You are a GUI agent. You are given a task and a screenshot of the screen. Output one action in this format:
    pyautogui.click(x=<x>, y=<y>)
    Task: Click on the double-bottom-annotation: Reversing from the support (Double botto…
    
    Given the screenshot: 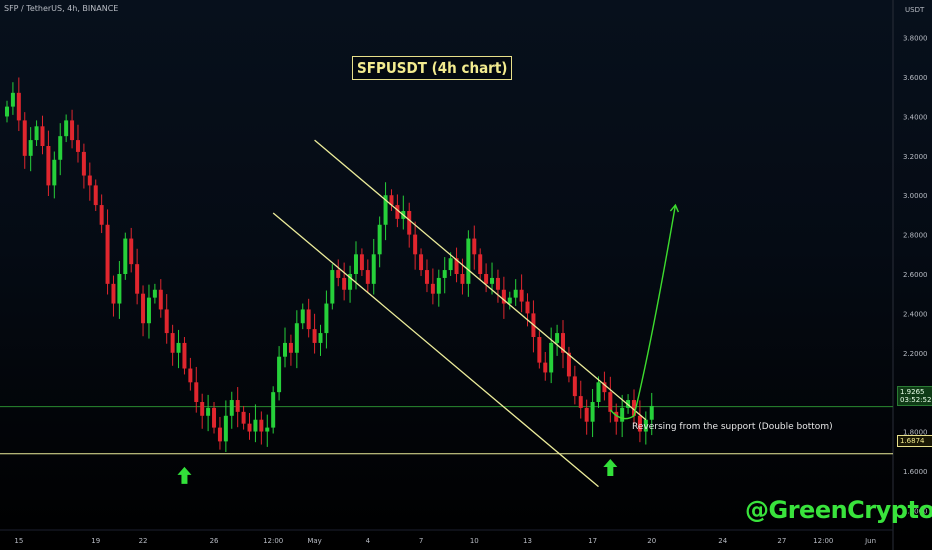 What is the action you would take?
    pyautogui.click(x=732, y=427)
    